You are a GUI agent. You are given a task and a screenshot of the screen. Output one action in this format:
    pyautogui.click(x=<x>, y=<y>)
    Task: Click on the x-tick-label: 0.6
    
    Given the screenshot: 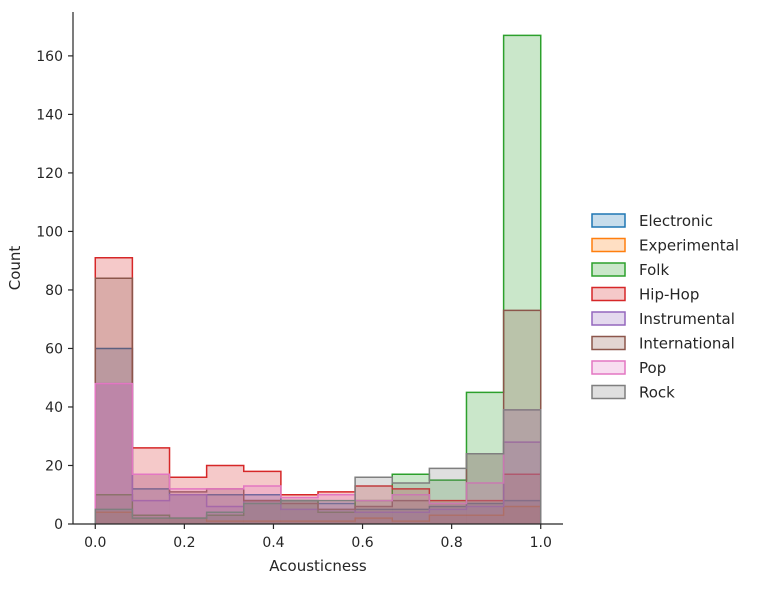 What is the action you would take?
    pyautogui.click(x=362, y=543)
    